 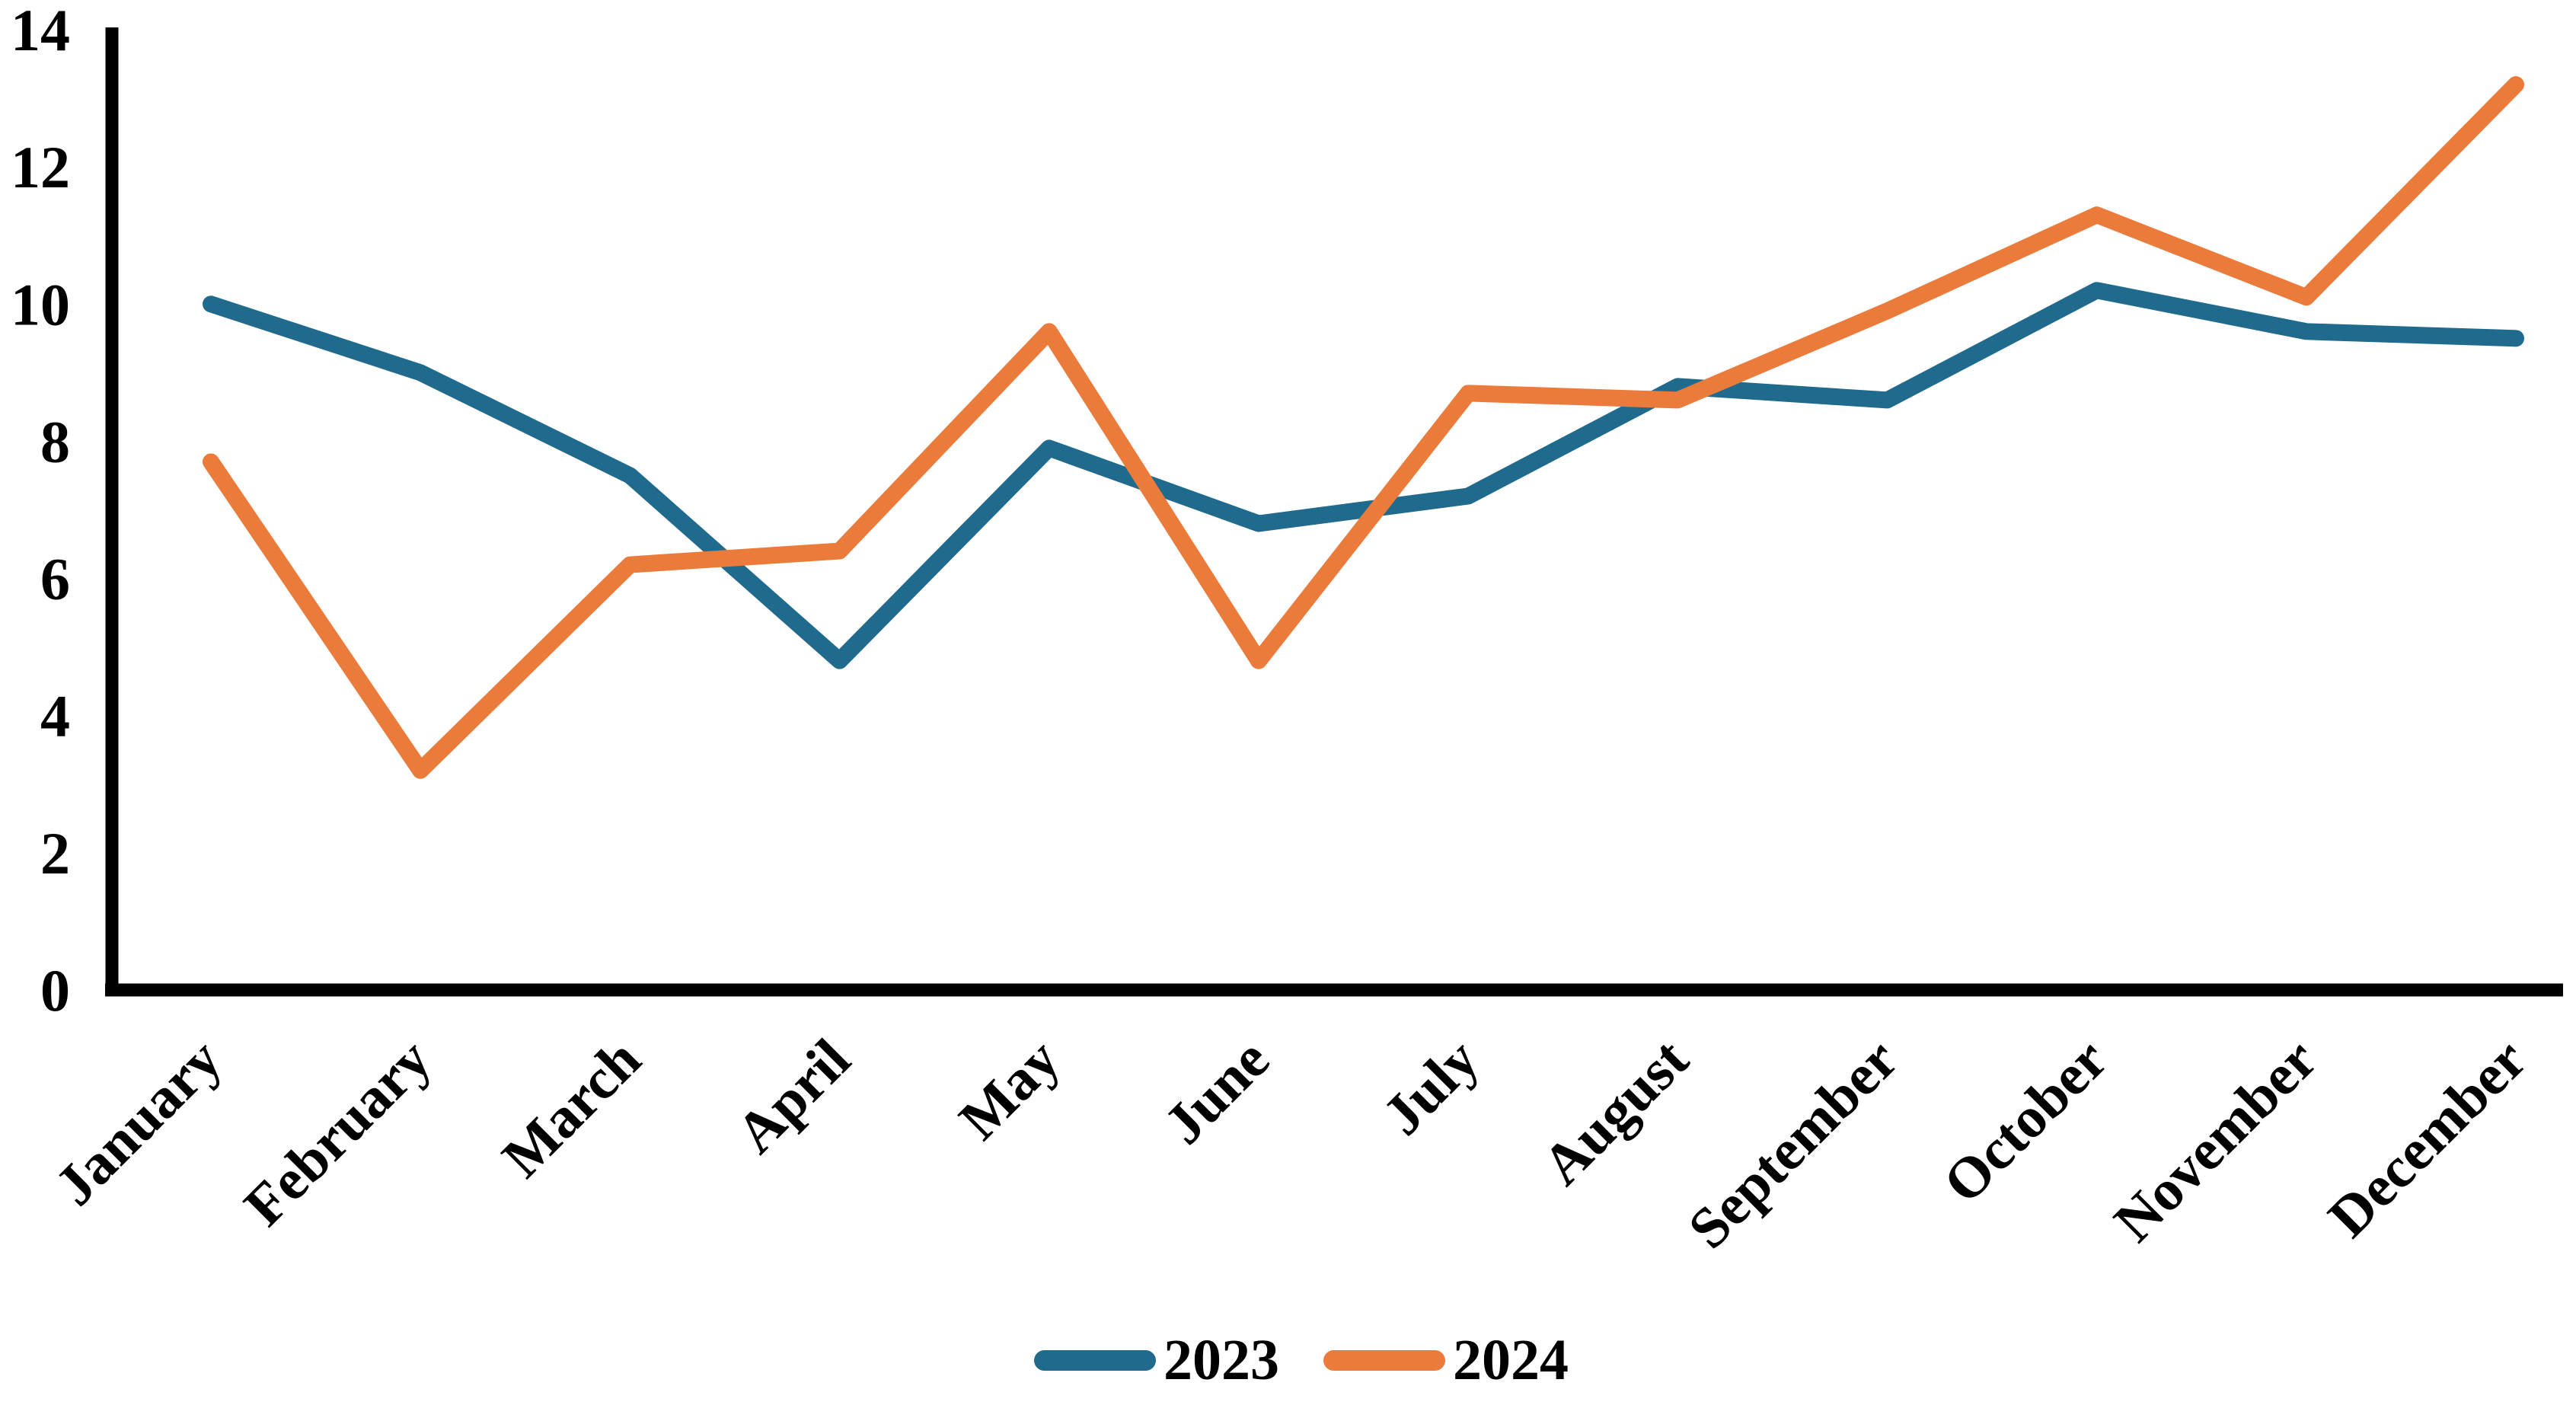 I want to click on y-axis-tick-label: 6, so click(x=55, y=579).